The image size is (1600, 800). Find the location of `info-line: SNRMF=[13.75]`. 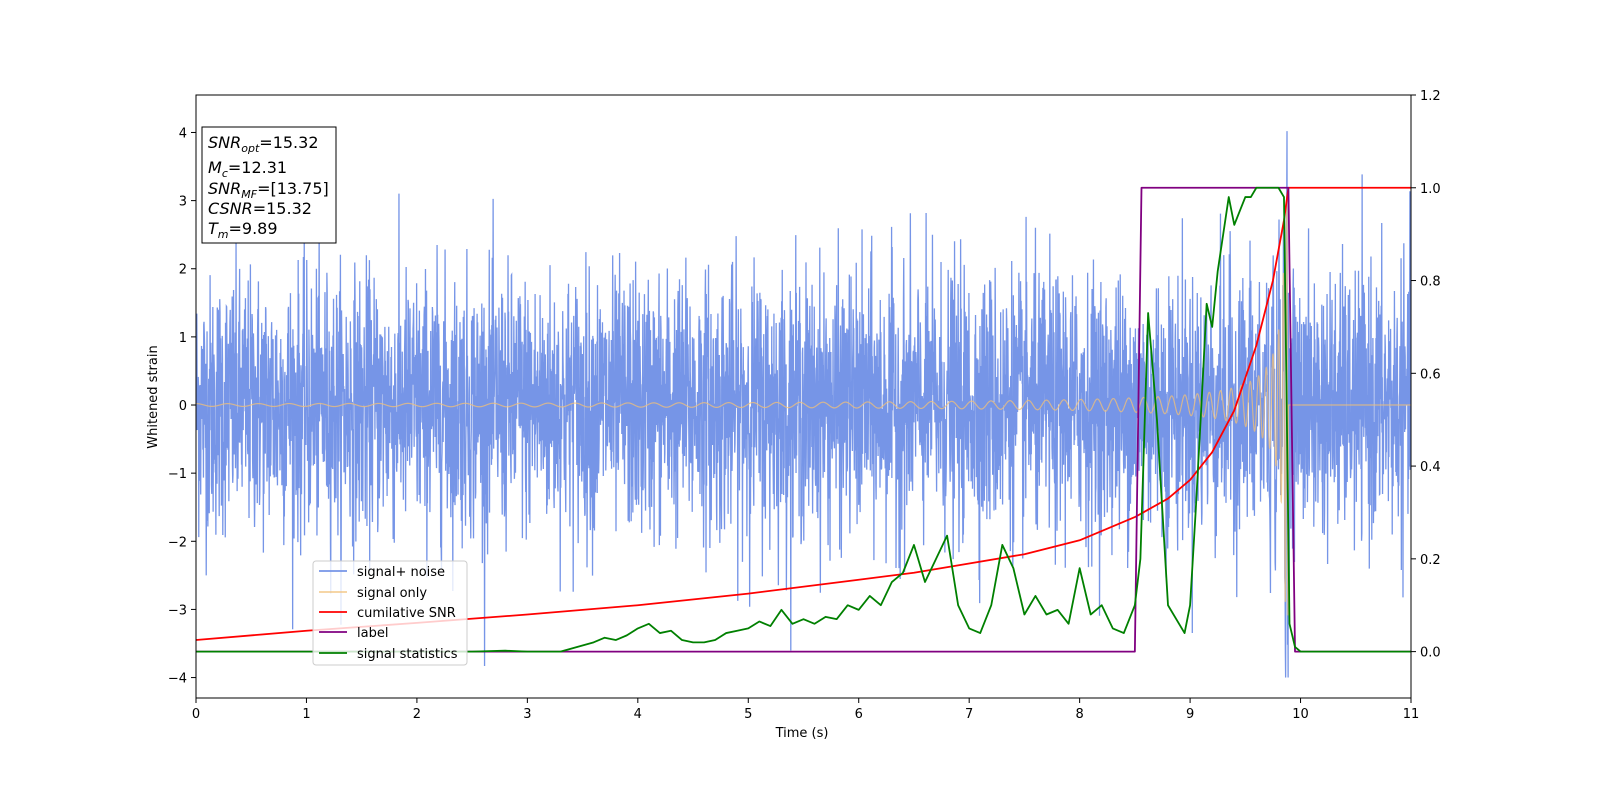

info-line: SNRMF=[13.75] is located at coordinates (268, 190).